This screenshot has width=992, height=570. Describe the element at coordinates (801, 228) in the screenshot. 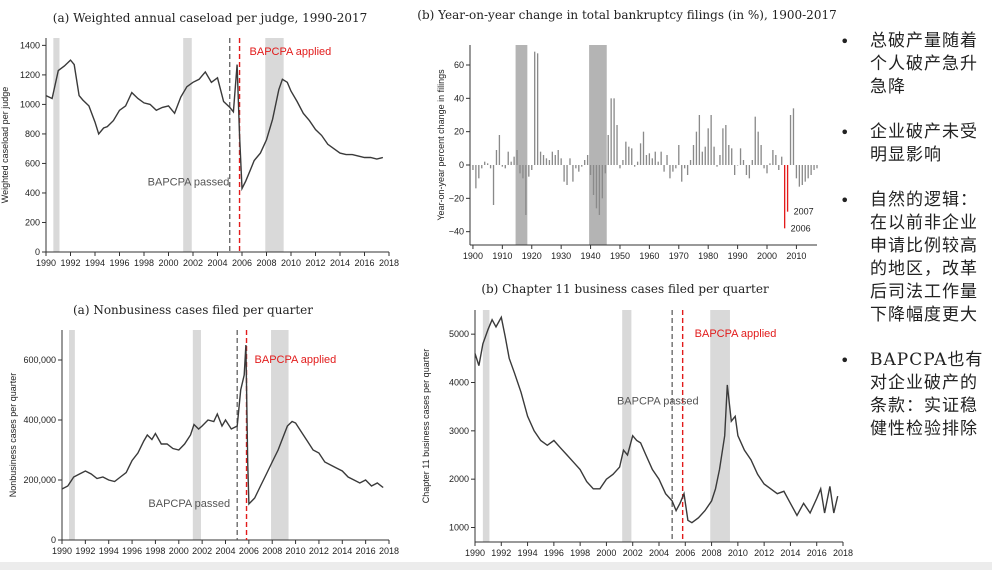

I see `annotation-2006: 2006` at that location.